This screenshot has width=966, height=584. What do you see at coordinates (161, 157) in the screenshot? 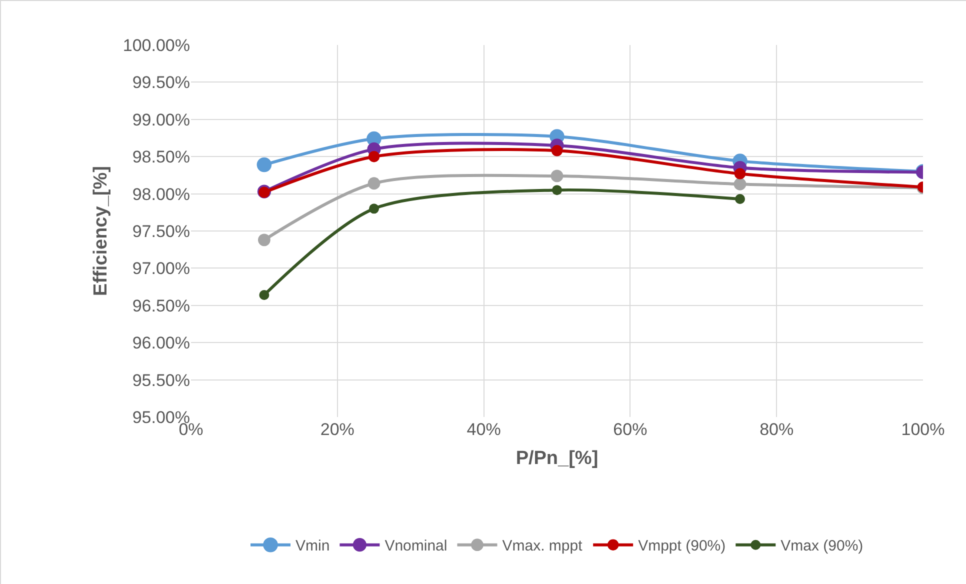
I see `y-tick-label: 98.50%` at bounding box center [161, 157].